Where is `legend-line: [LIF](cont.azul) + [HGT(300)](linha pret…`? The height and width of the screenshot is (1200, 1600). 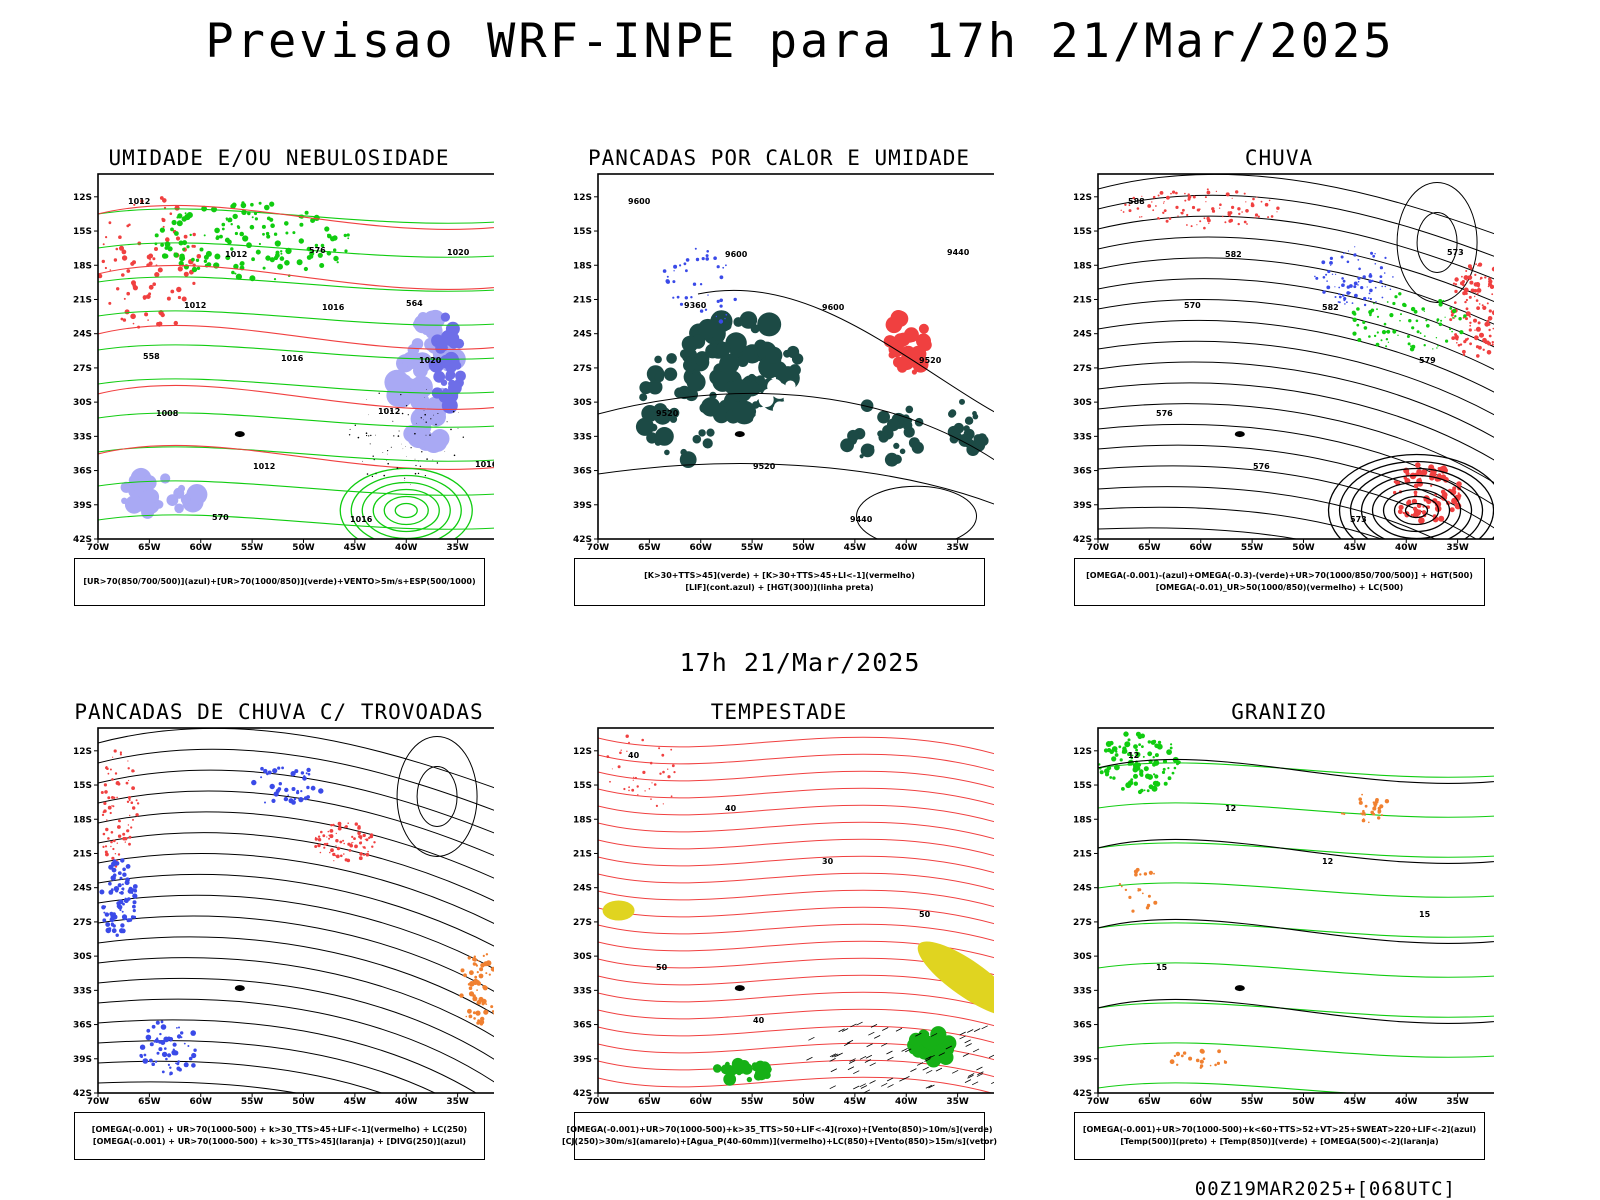 legend-line: [LIF](cont.azul) + [HGT(300)](linha pret… is located at coordinates (779, 587).